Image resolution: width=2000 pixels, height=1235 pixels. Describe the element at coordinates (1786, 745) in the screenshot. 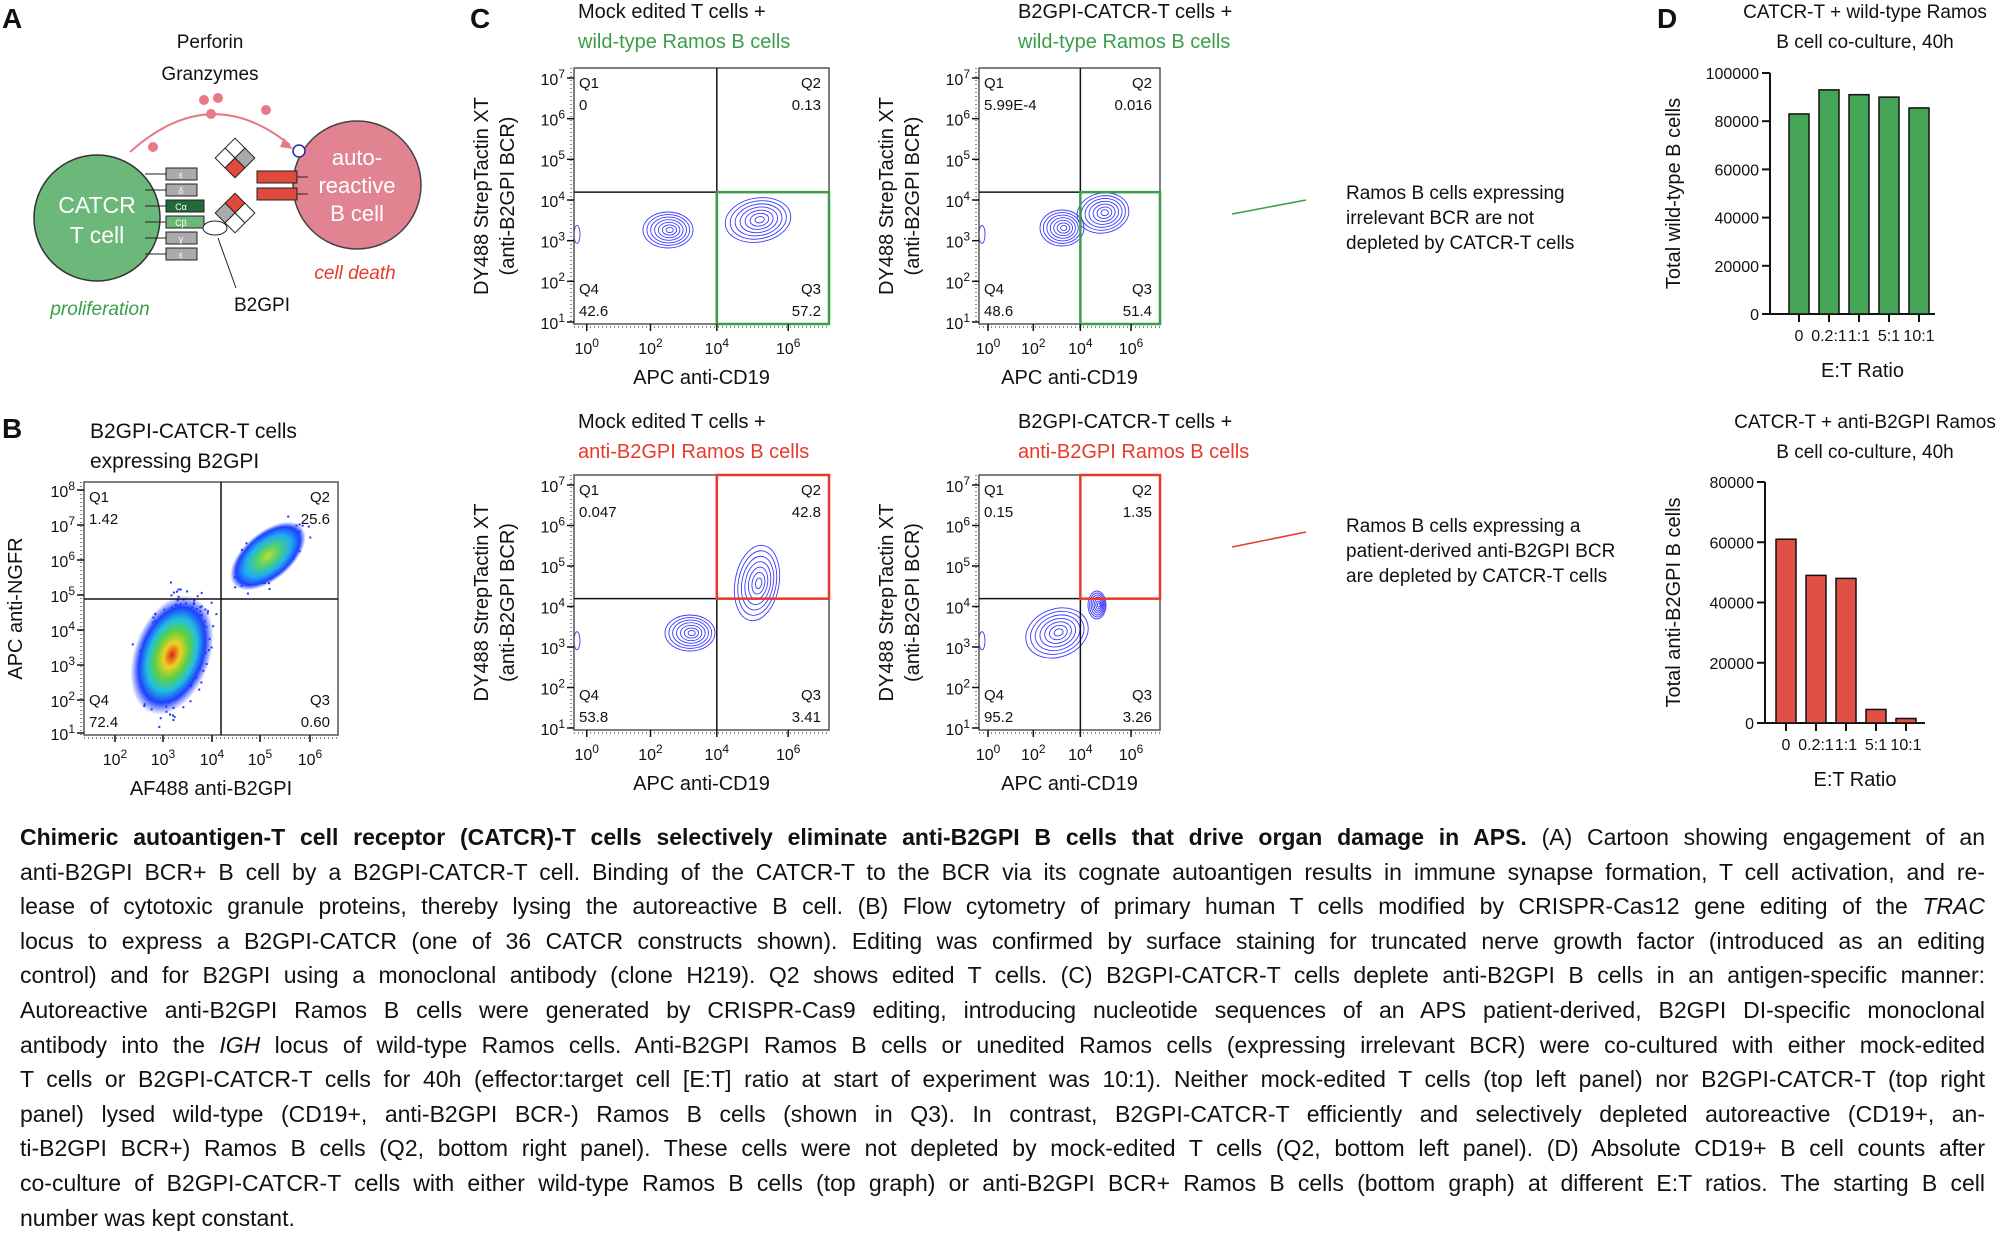

I see `x-tick-label: 0` at that location.